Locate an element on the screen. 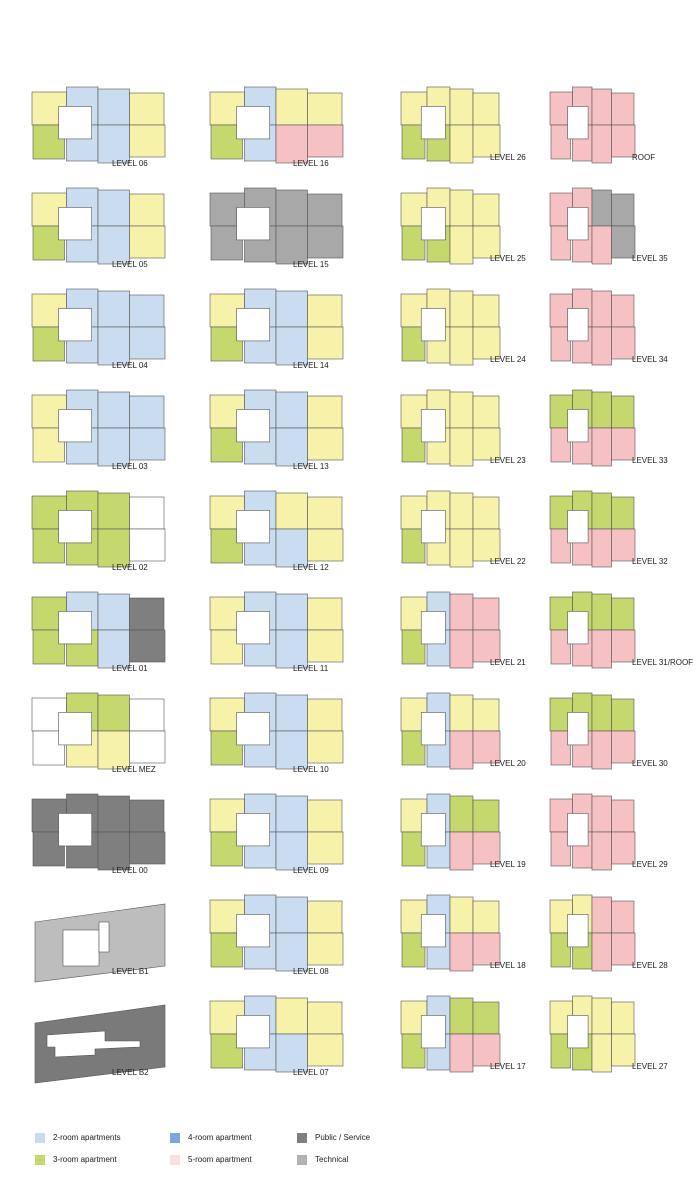 This screenshot has height=1200, width=700. legend-label: Public / Service is located at coordinates (343, 1137).